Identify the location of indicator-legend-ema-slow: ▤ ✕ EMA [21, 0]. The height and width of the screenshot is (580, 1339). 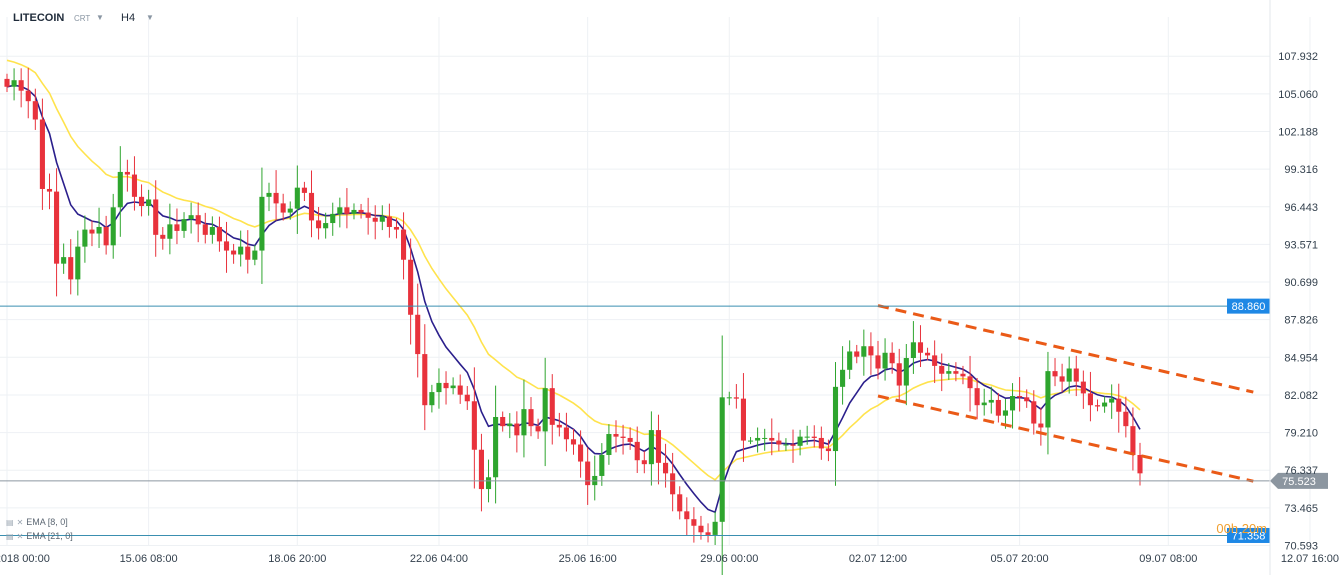
(39, 536).